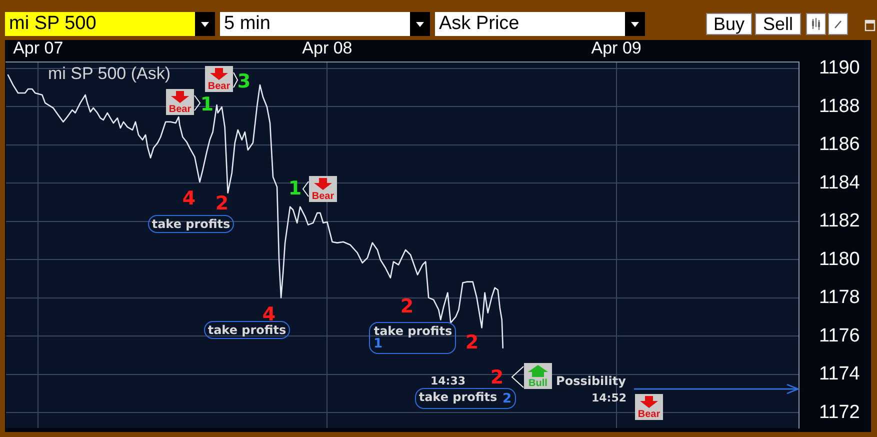  Describe the element at coordinates (609, 398) in the screenshot. I see `annotation: 14:52` at that location.